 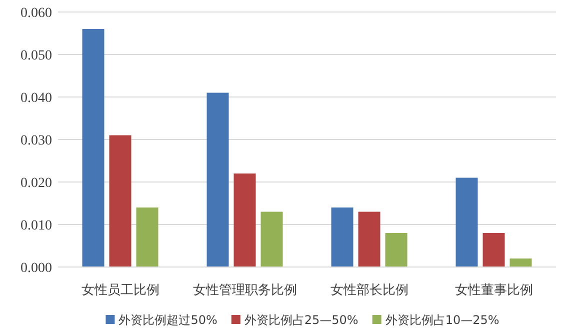 What do you see at coordinates (369, 290) in the screenshot?
I see `x-tick-label: 女性部长比例` at bounding box center [369, 290].